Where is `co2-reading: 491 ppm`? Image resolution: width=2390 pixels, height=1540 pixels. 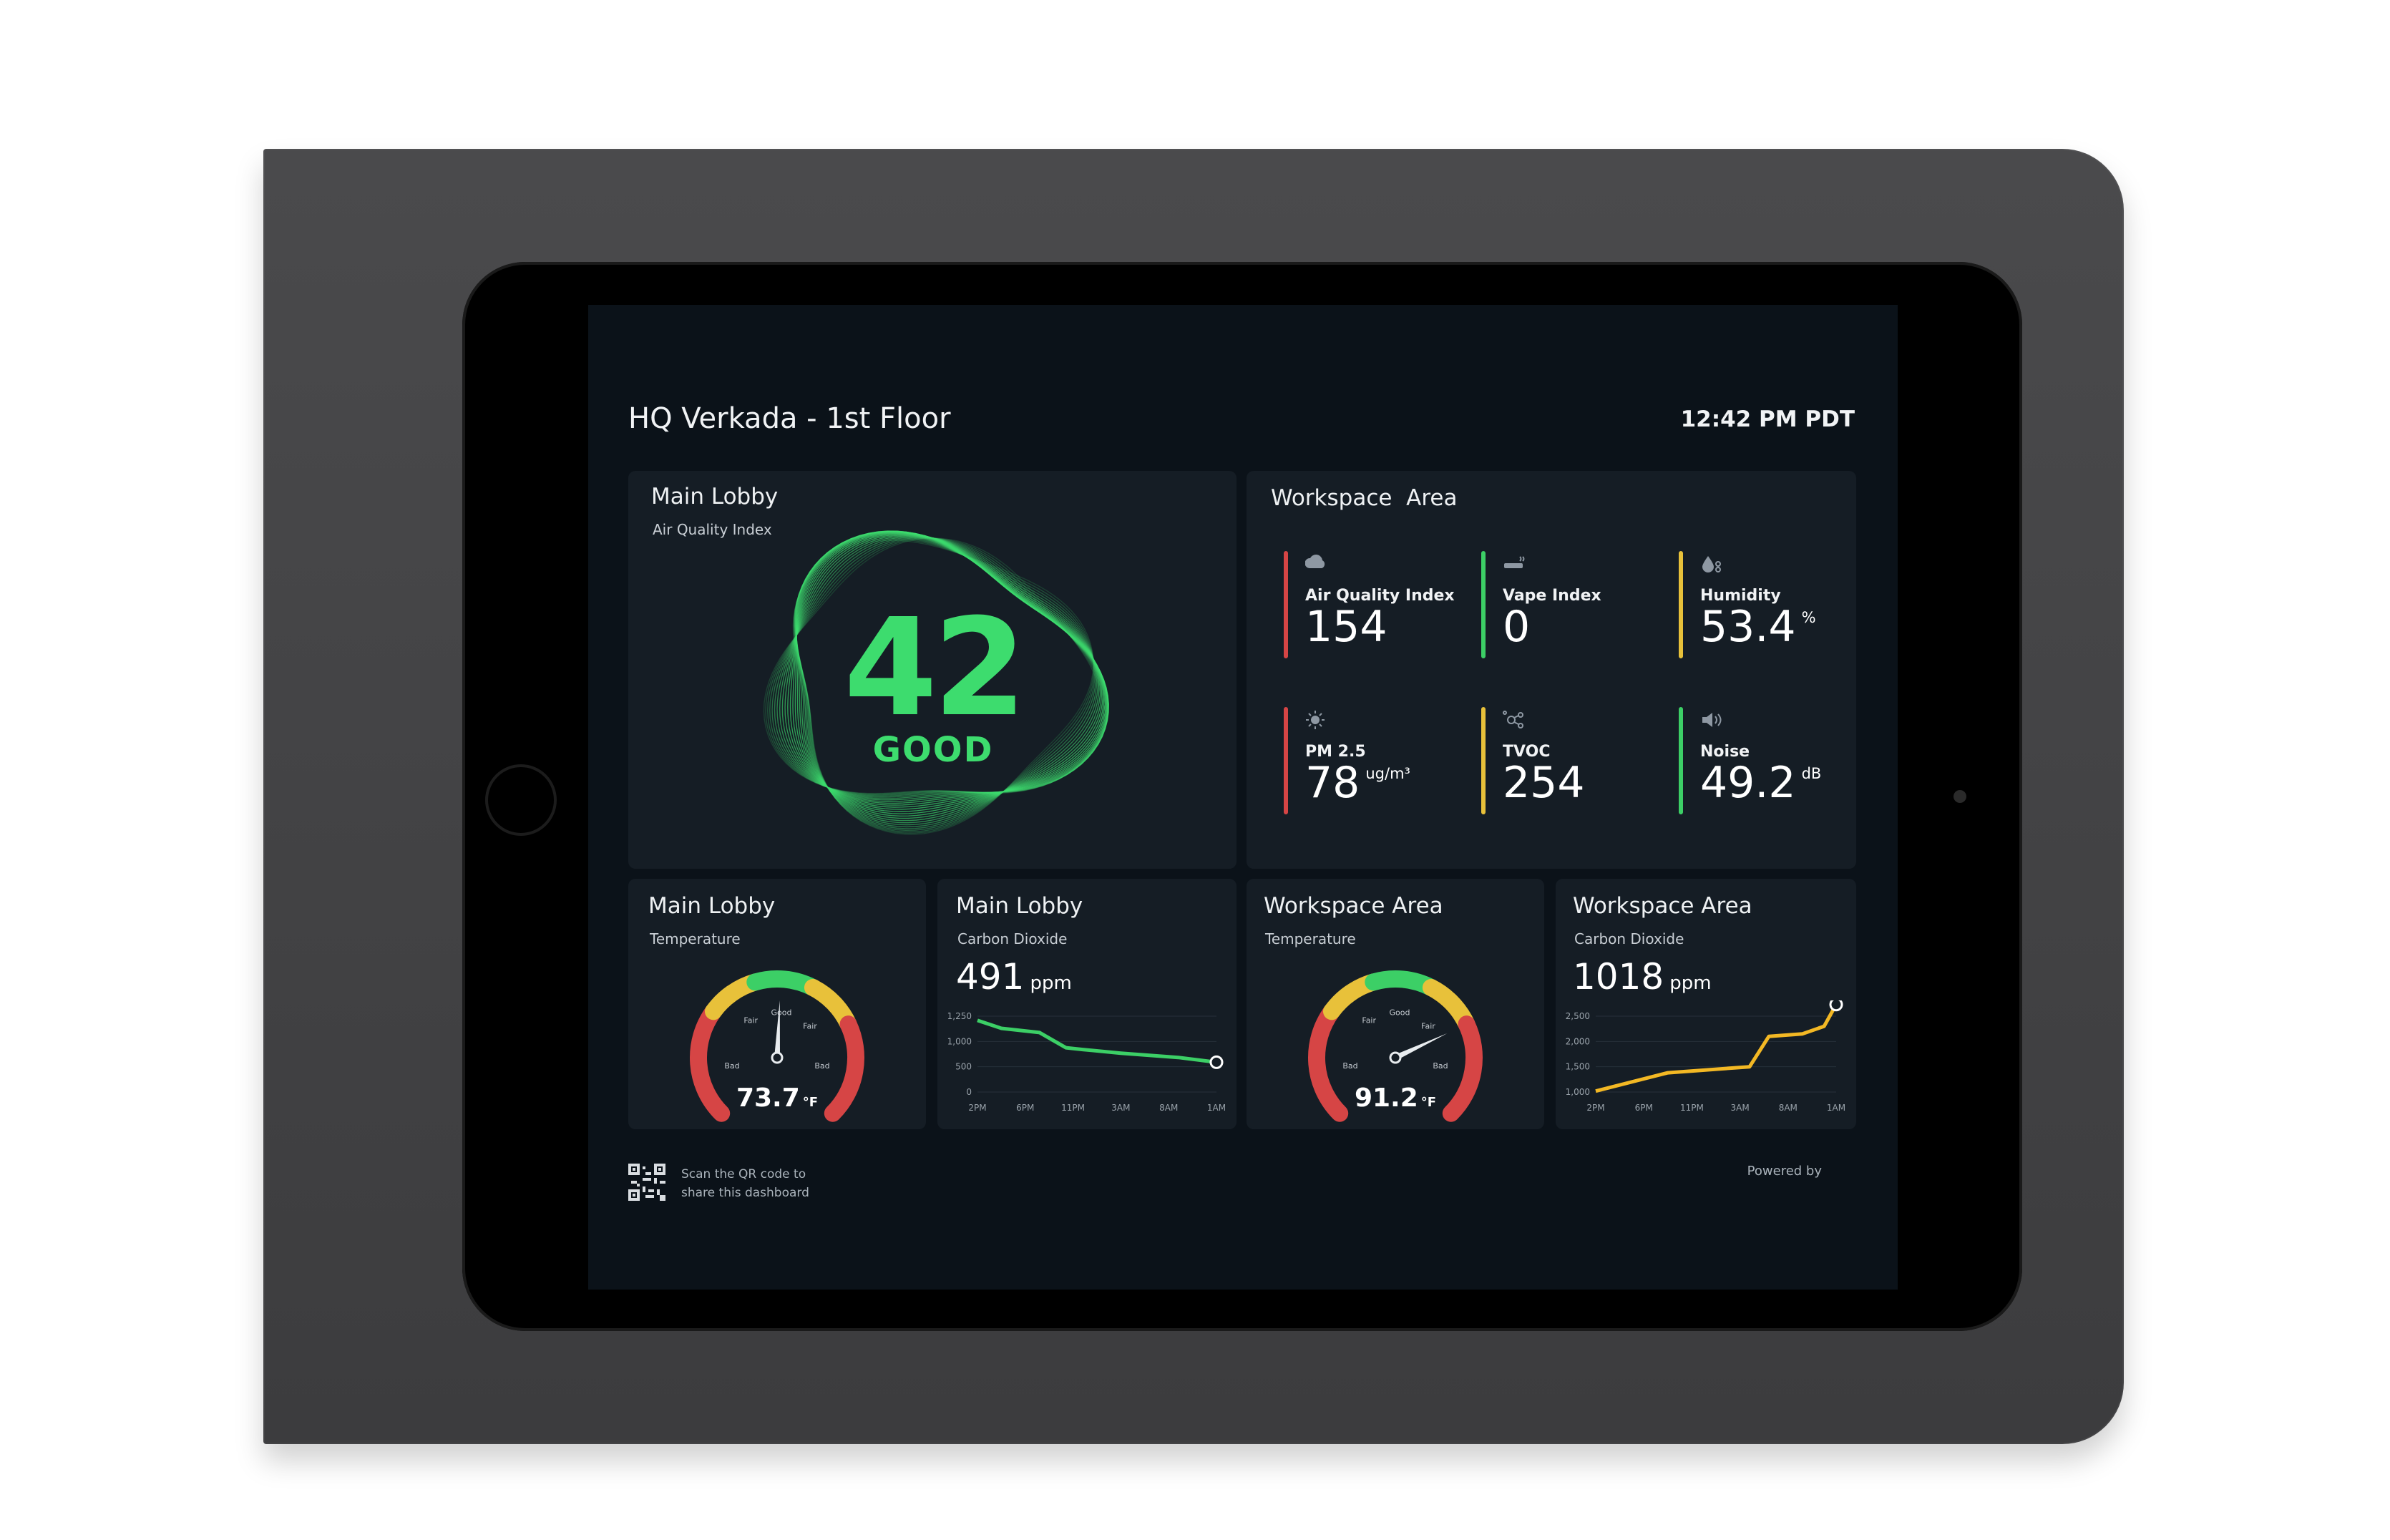
co2-reading: 491 ppm is located at coordinates (1014, 977).